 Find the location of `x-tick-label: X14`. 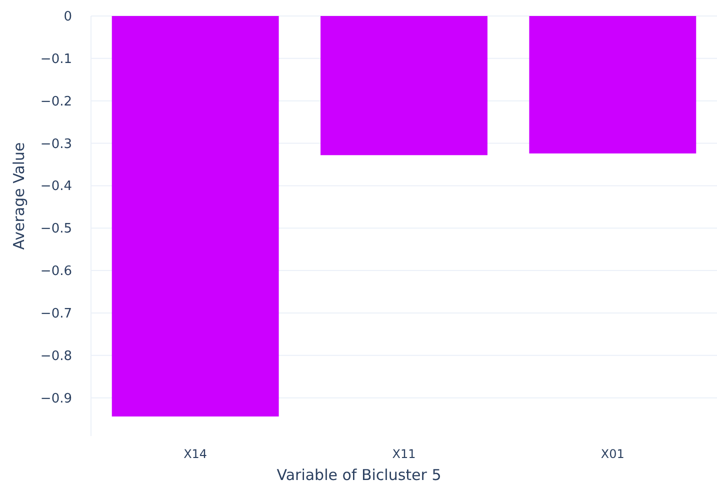

x-tick-label: X14 is located at coordinates (196, 454).